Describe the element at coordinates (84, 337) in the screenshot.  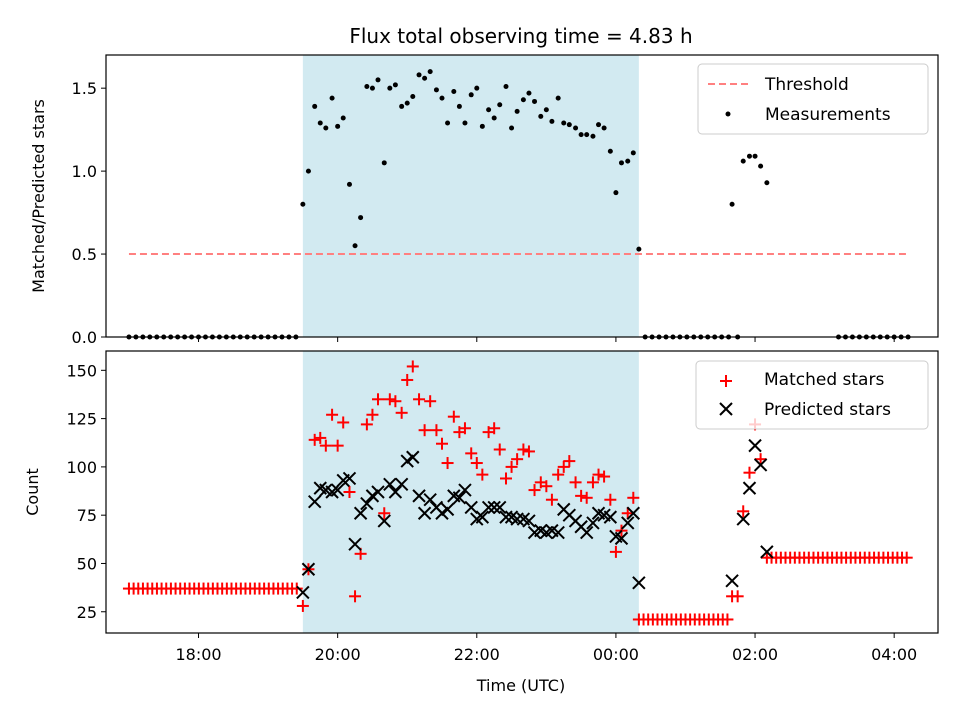
I see `top-y-tick-label: 0.0` at that location.